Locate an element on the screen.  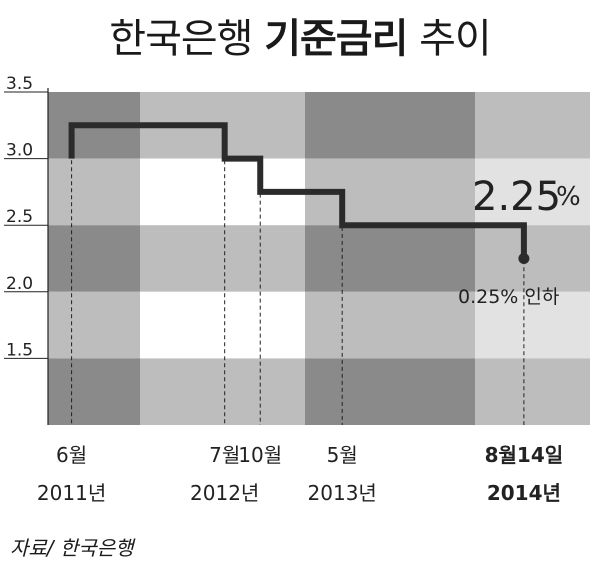
x-label-year: 2014년 is located at coordinates (524, 493).